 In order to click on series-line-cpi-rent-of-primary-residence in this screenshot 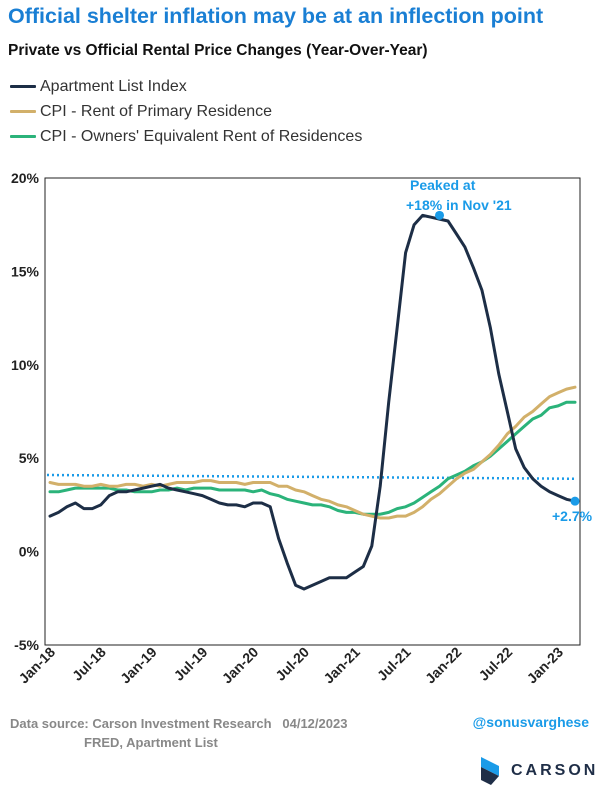, I will do `click(312, 452)`.